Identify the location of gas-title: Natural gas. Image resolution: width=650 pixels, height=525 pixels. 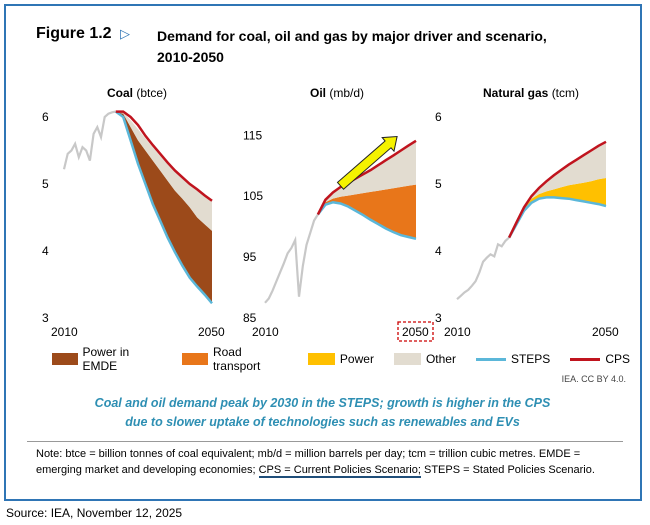
(515, 93).